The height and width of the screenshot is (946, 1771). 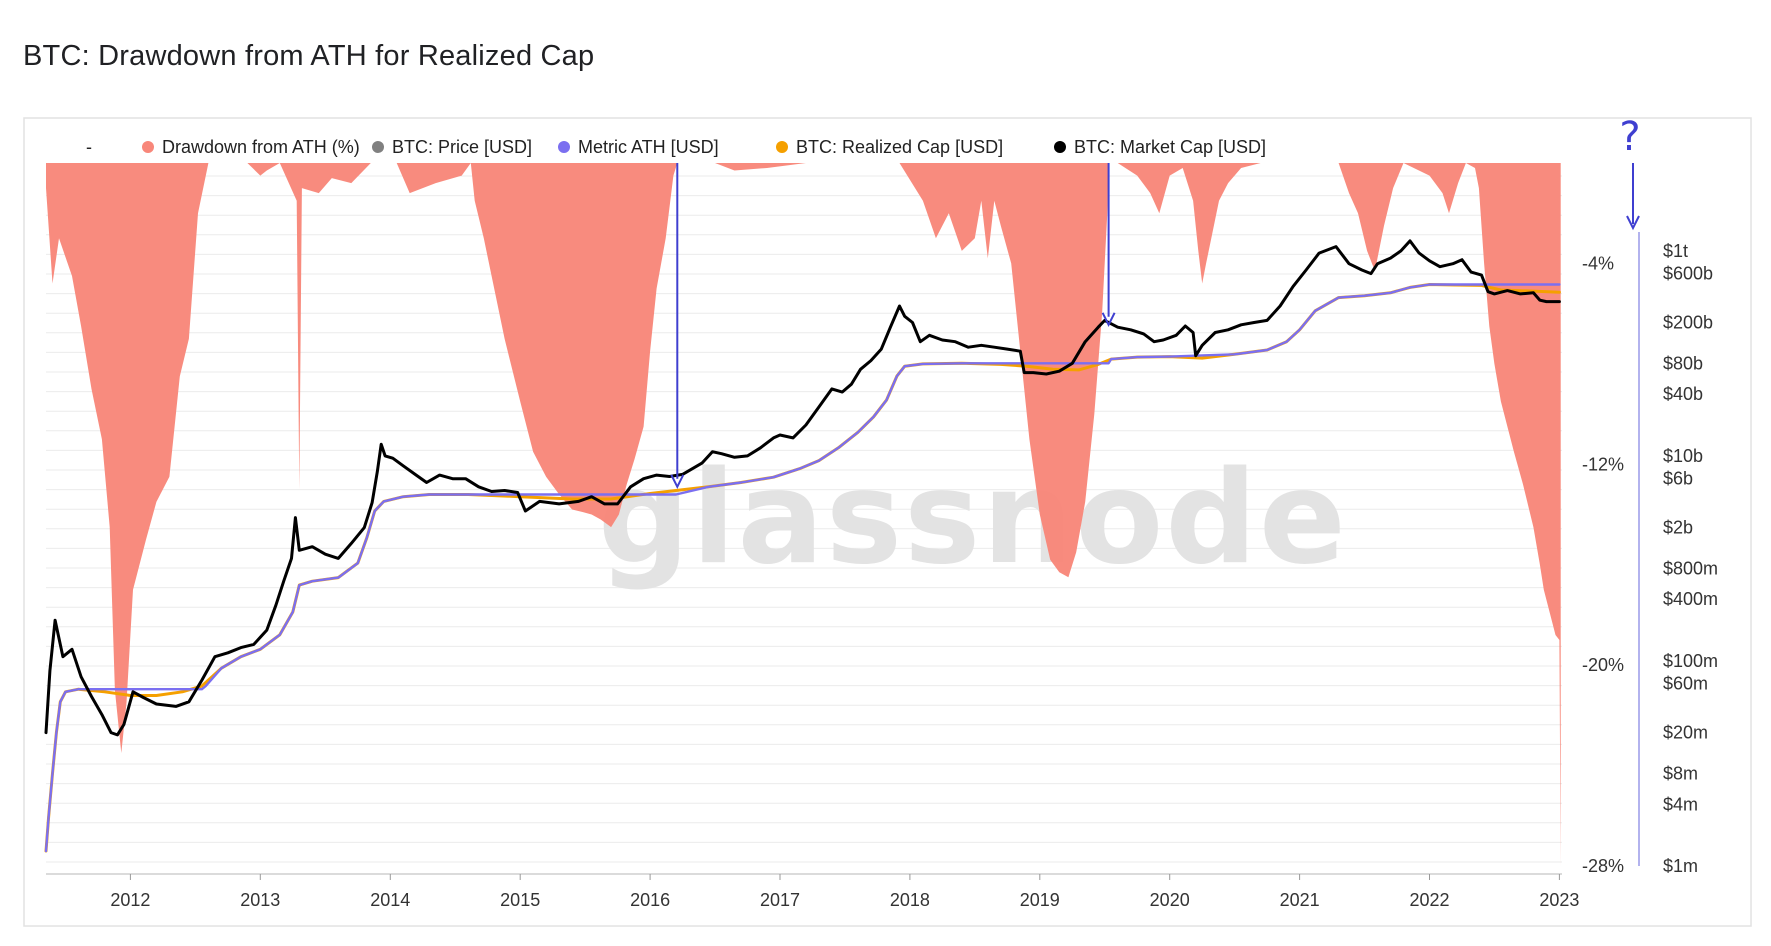 I want to click on y-right-tick-label: $2b, so click(x=1678, y=528).